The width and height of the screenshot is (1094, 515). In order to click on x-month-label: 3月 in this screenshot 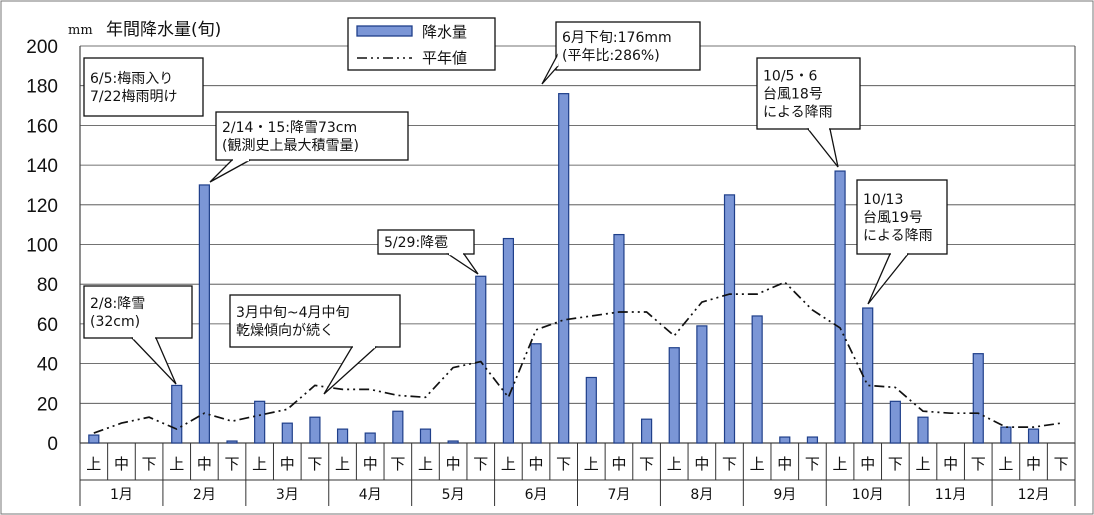, I will do `click(287, 495)`.